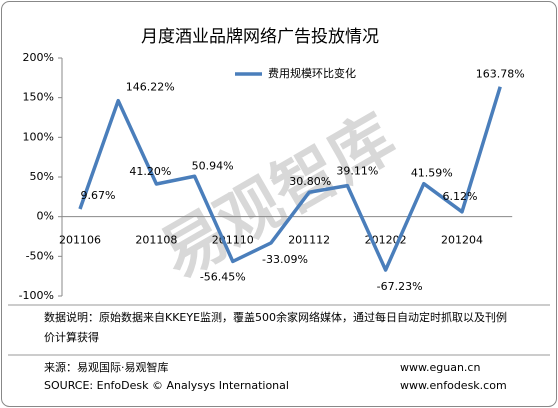  I want to click on y-tick-label: 0%, so click(45, 216).